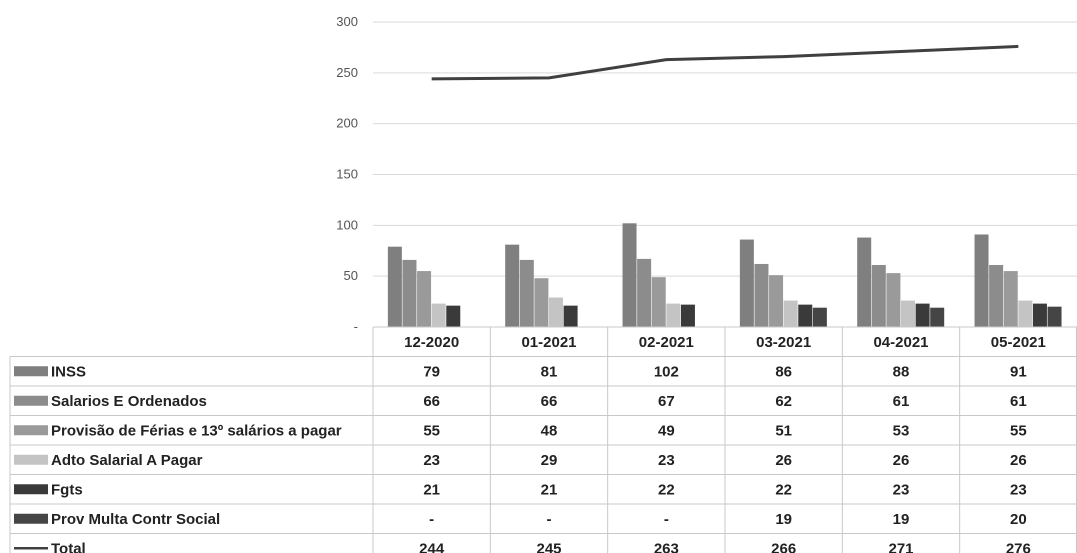  I want to click on data-label: 51, so click(783, 430).